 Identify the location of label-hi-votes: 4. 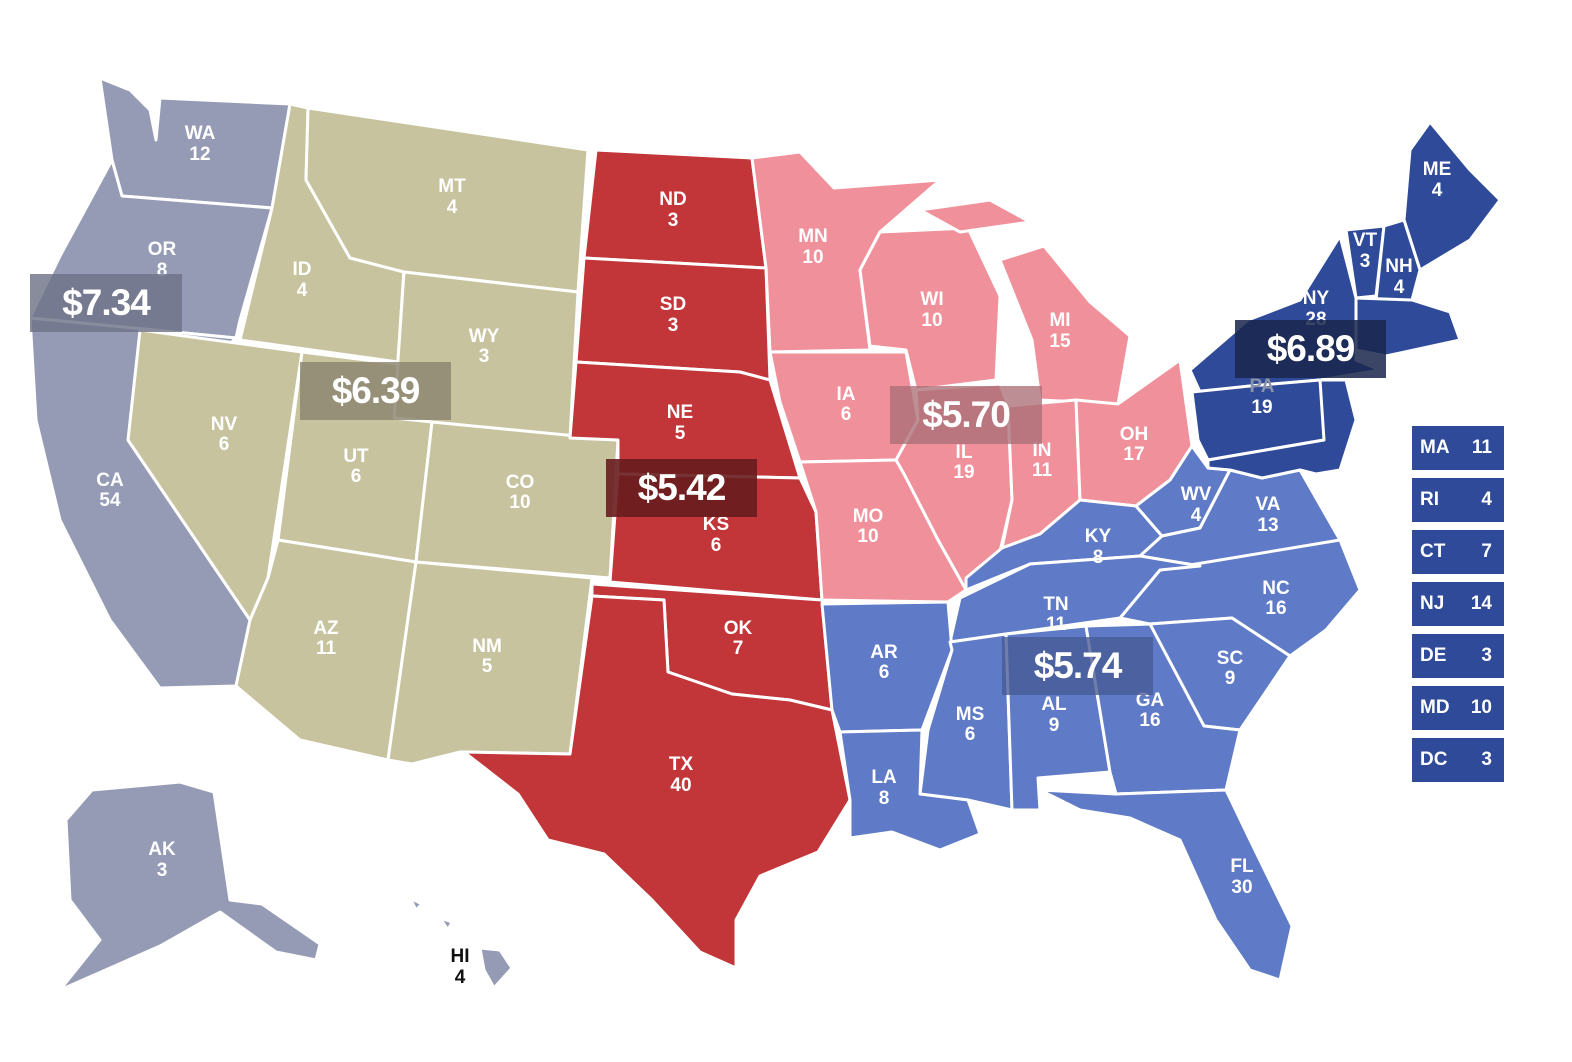
(460, 977).